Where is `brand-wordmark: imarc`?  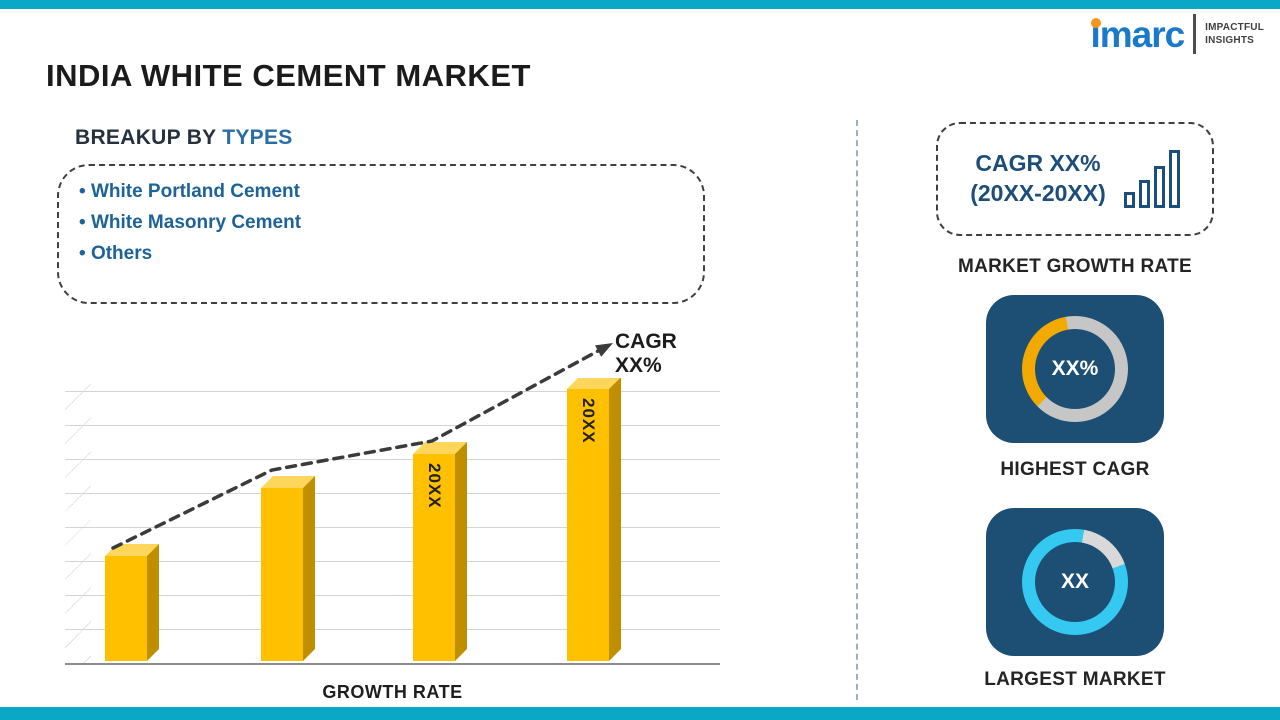
brand-wordmark: imarc is located at coordinates (1137, 34).